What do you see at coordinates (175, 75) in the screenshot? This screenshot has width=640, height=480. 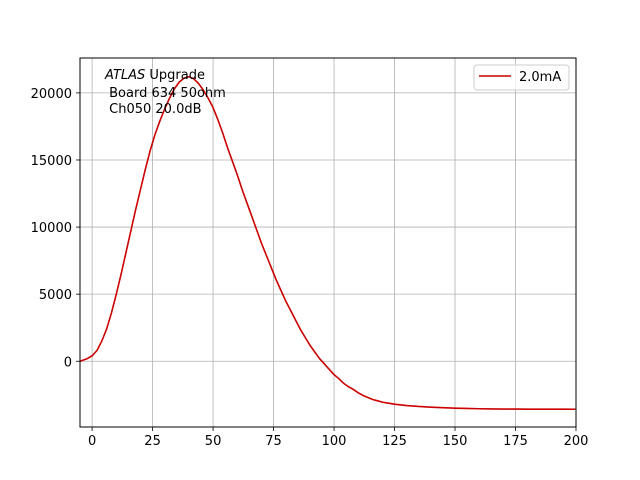 I see `annotation-upgrade: Upgrade` at bounding box center [175, 75].